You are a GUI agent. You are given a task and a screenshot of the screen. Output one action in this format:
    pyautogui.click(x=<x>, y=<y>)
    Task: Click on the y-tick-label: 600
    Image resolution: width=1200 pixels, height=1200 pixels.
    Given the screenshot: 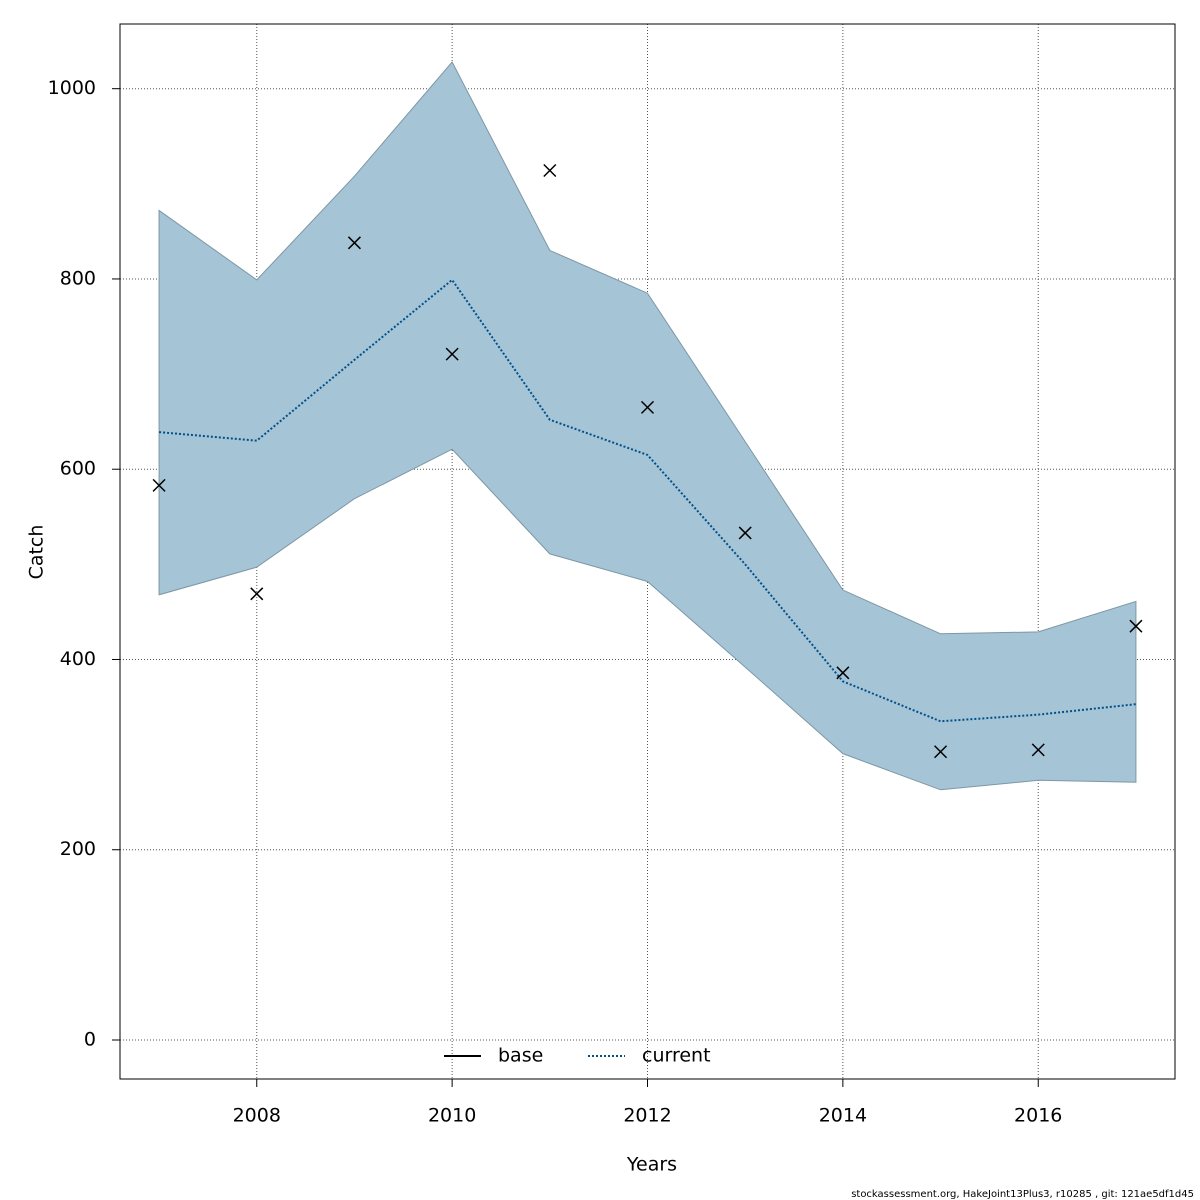 What is the action you would take?
    pyautogui.click(x=78, y=469)
    